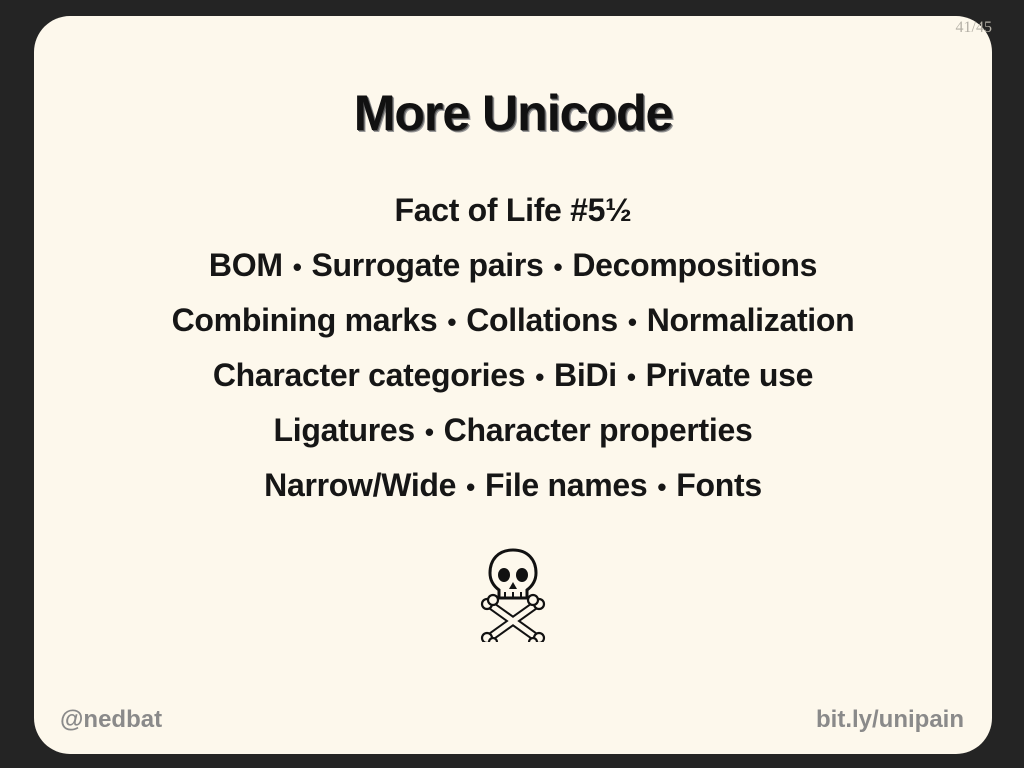 This screenshot has width=1024, height=768. What do you see at coordinates (369, 375) in the screenshot?
I see `topic-item: Character categories` at bounding box center [369, 375].